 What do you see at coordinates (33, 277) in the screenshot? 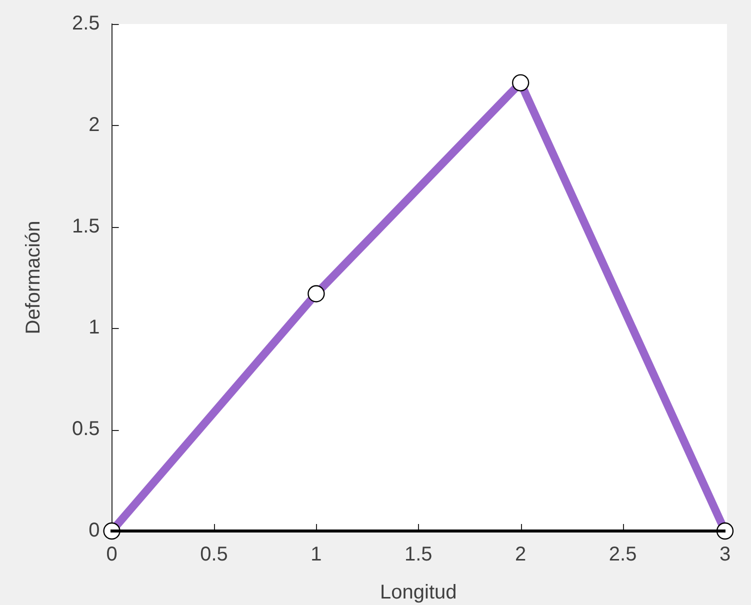
I see `y-axis-title: Deformación` at bounding box center [33, 277].